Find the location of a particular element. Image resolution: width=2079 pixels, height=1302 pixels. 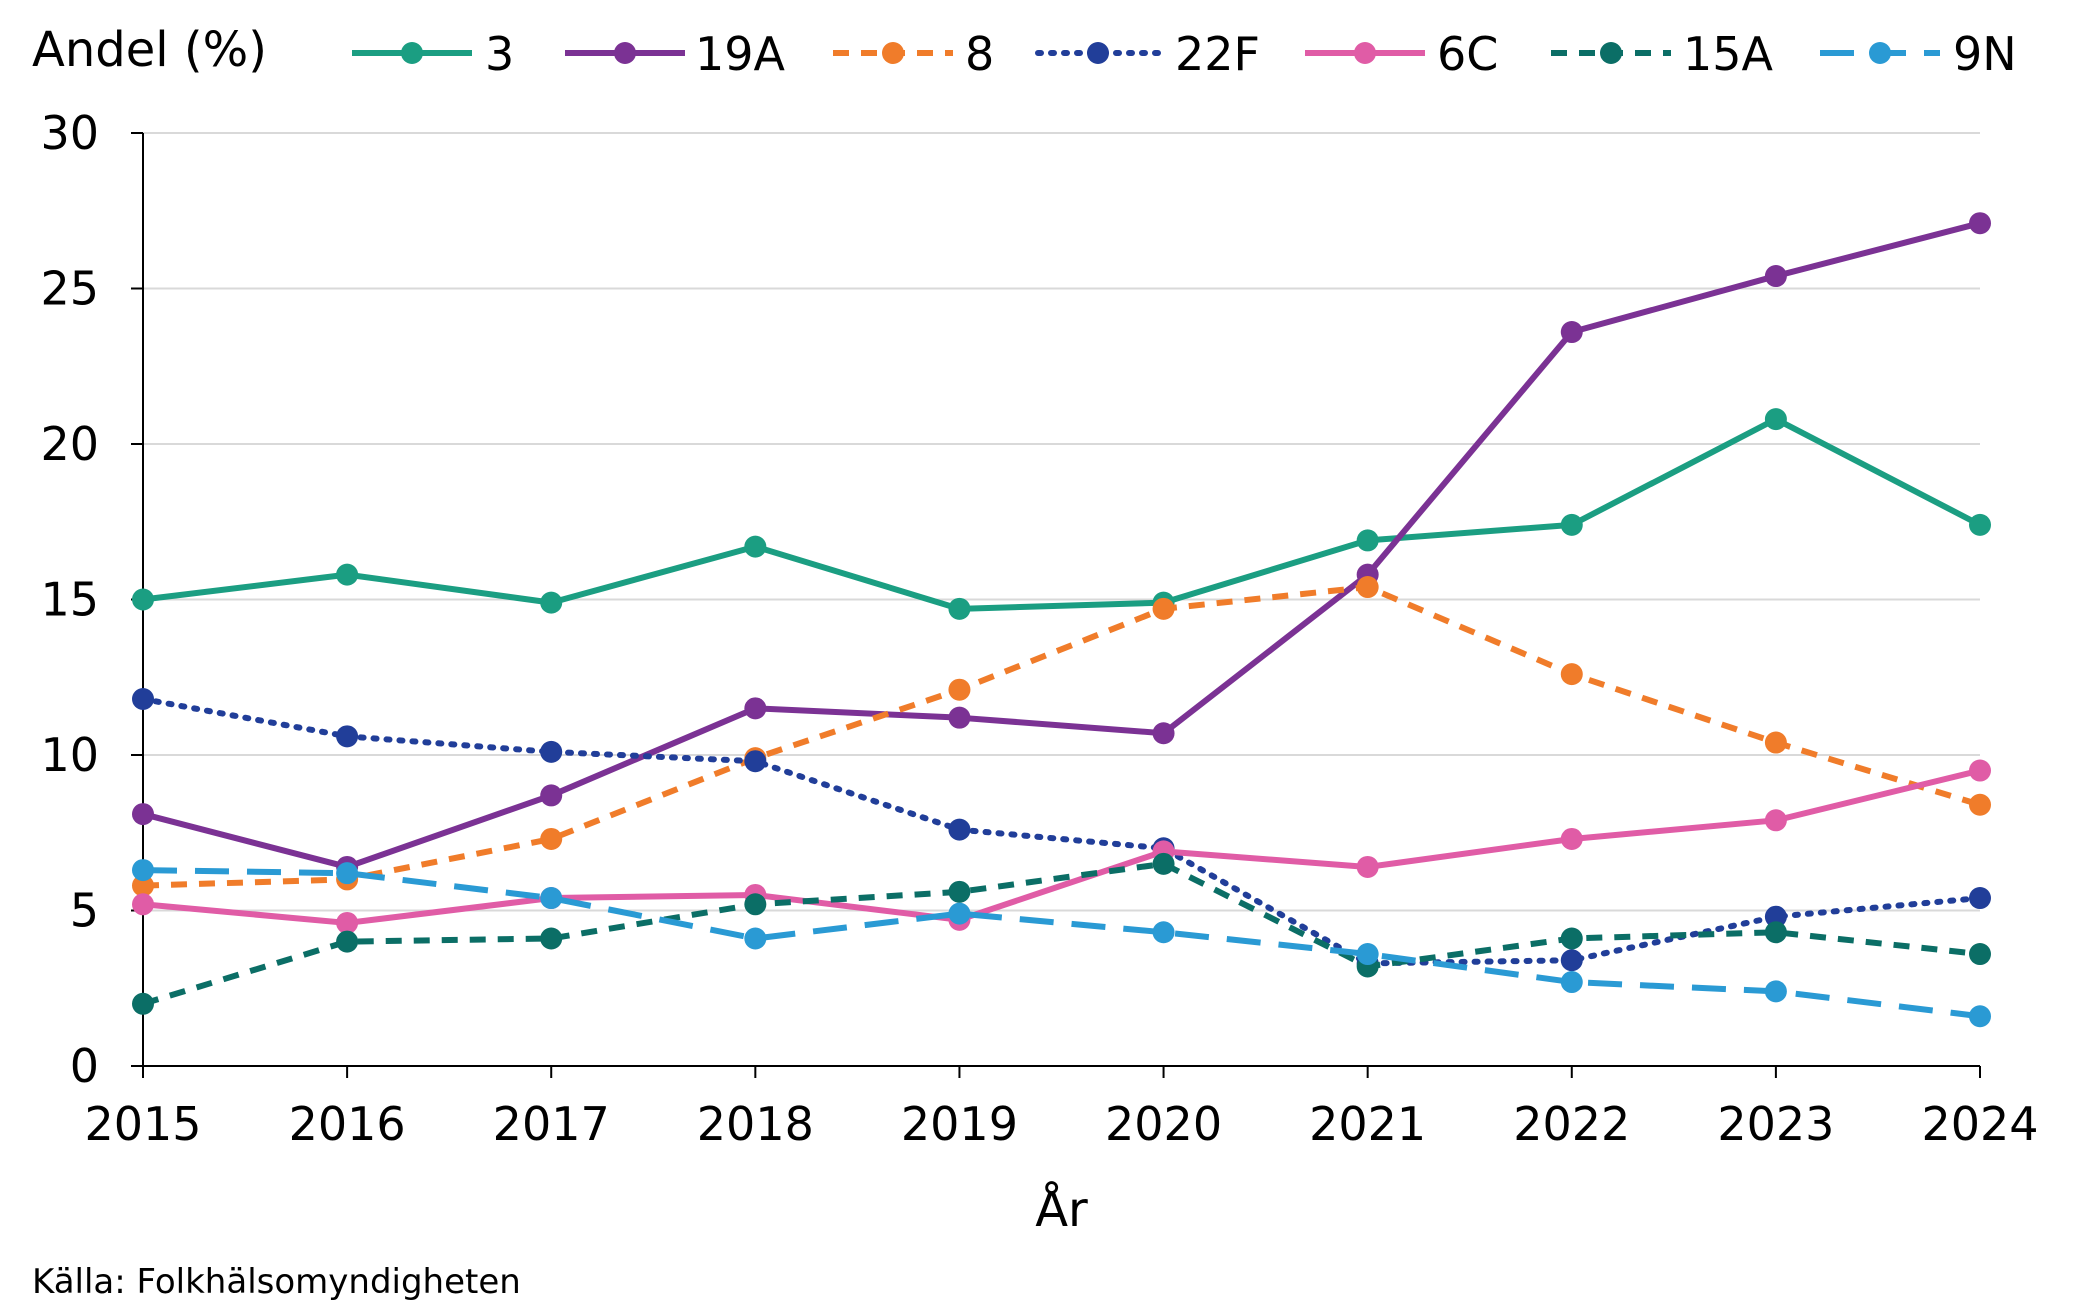

data-point-9N-2019 is located at coordinates (959, 913).